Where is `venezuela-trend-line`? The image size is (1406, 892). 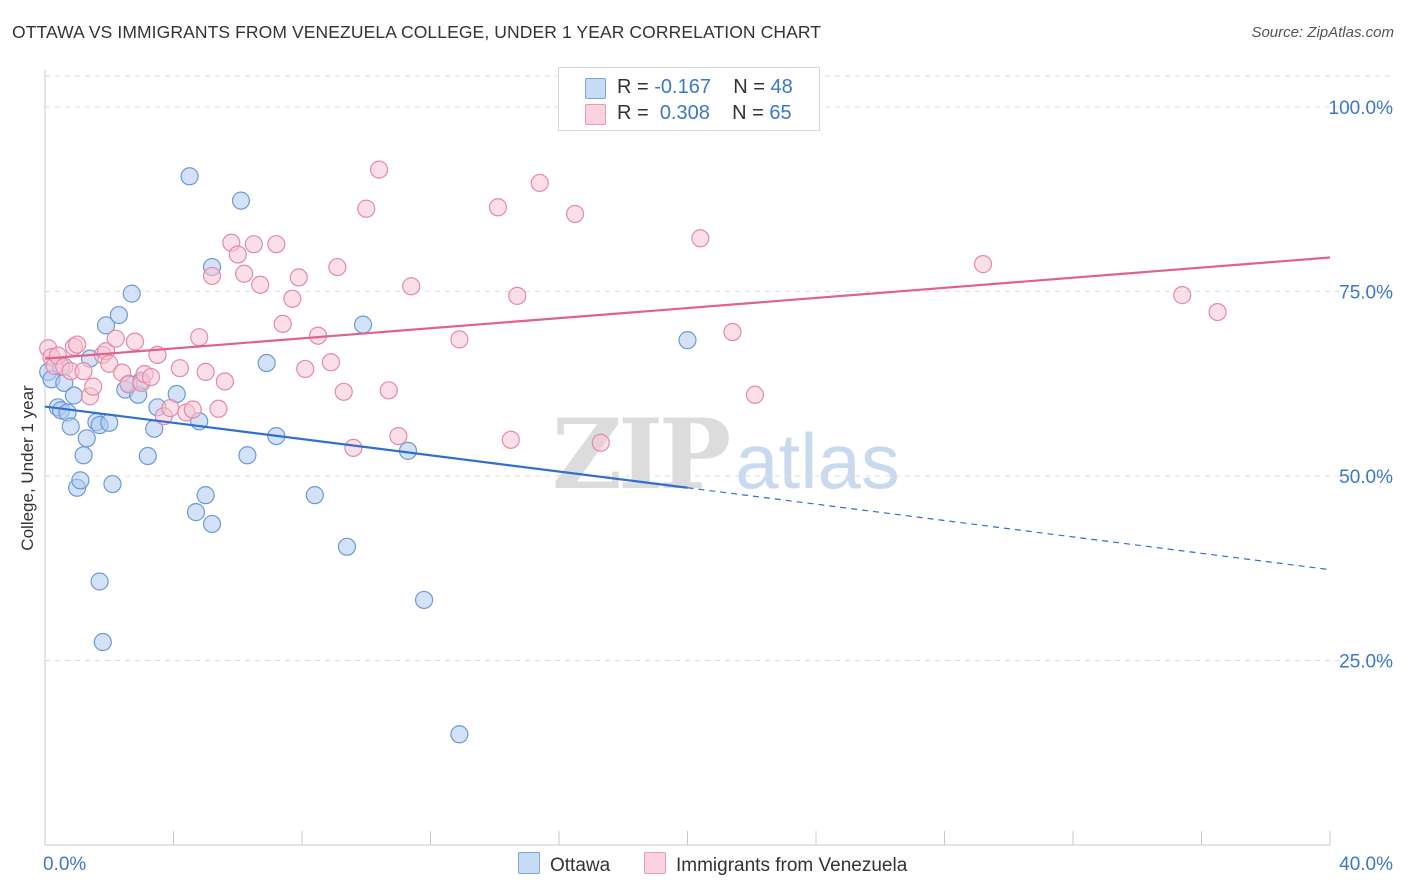 venezuela-trend-line is located at coordinates (687, 308).